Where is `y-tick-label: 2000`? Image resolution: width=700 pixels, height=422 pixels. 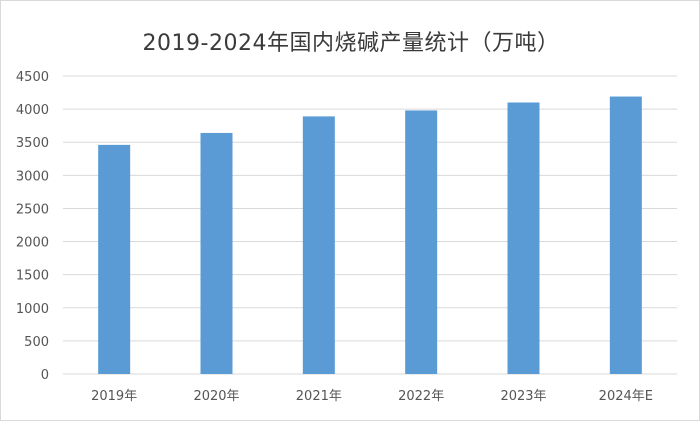
y-tick-label: 2000 is located at coordinates (32, 243).